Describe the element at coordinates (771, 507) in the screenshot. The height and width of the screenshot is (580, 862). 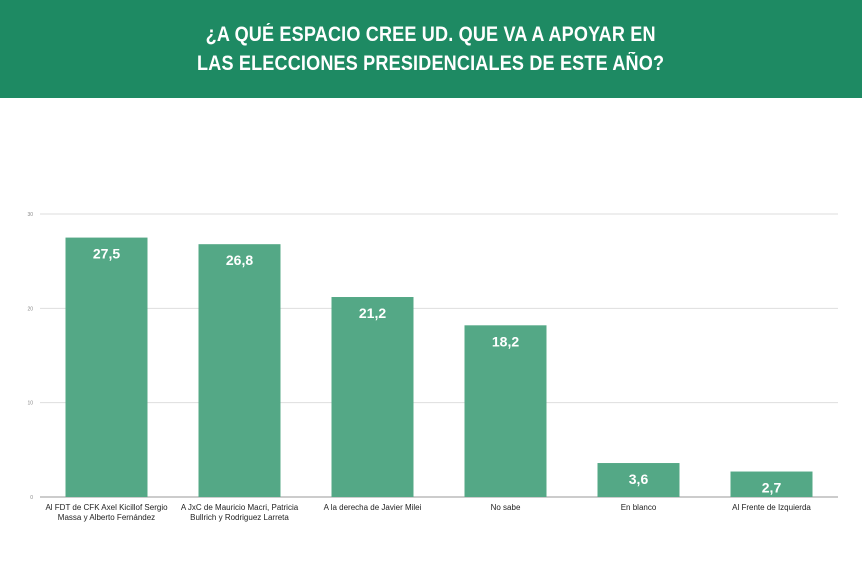
I see `category-label: Al Frente de Izquierda` at that location.